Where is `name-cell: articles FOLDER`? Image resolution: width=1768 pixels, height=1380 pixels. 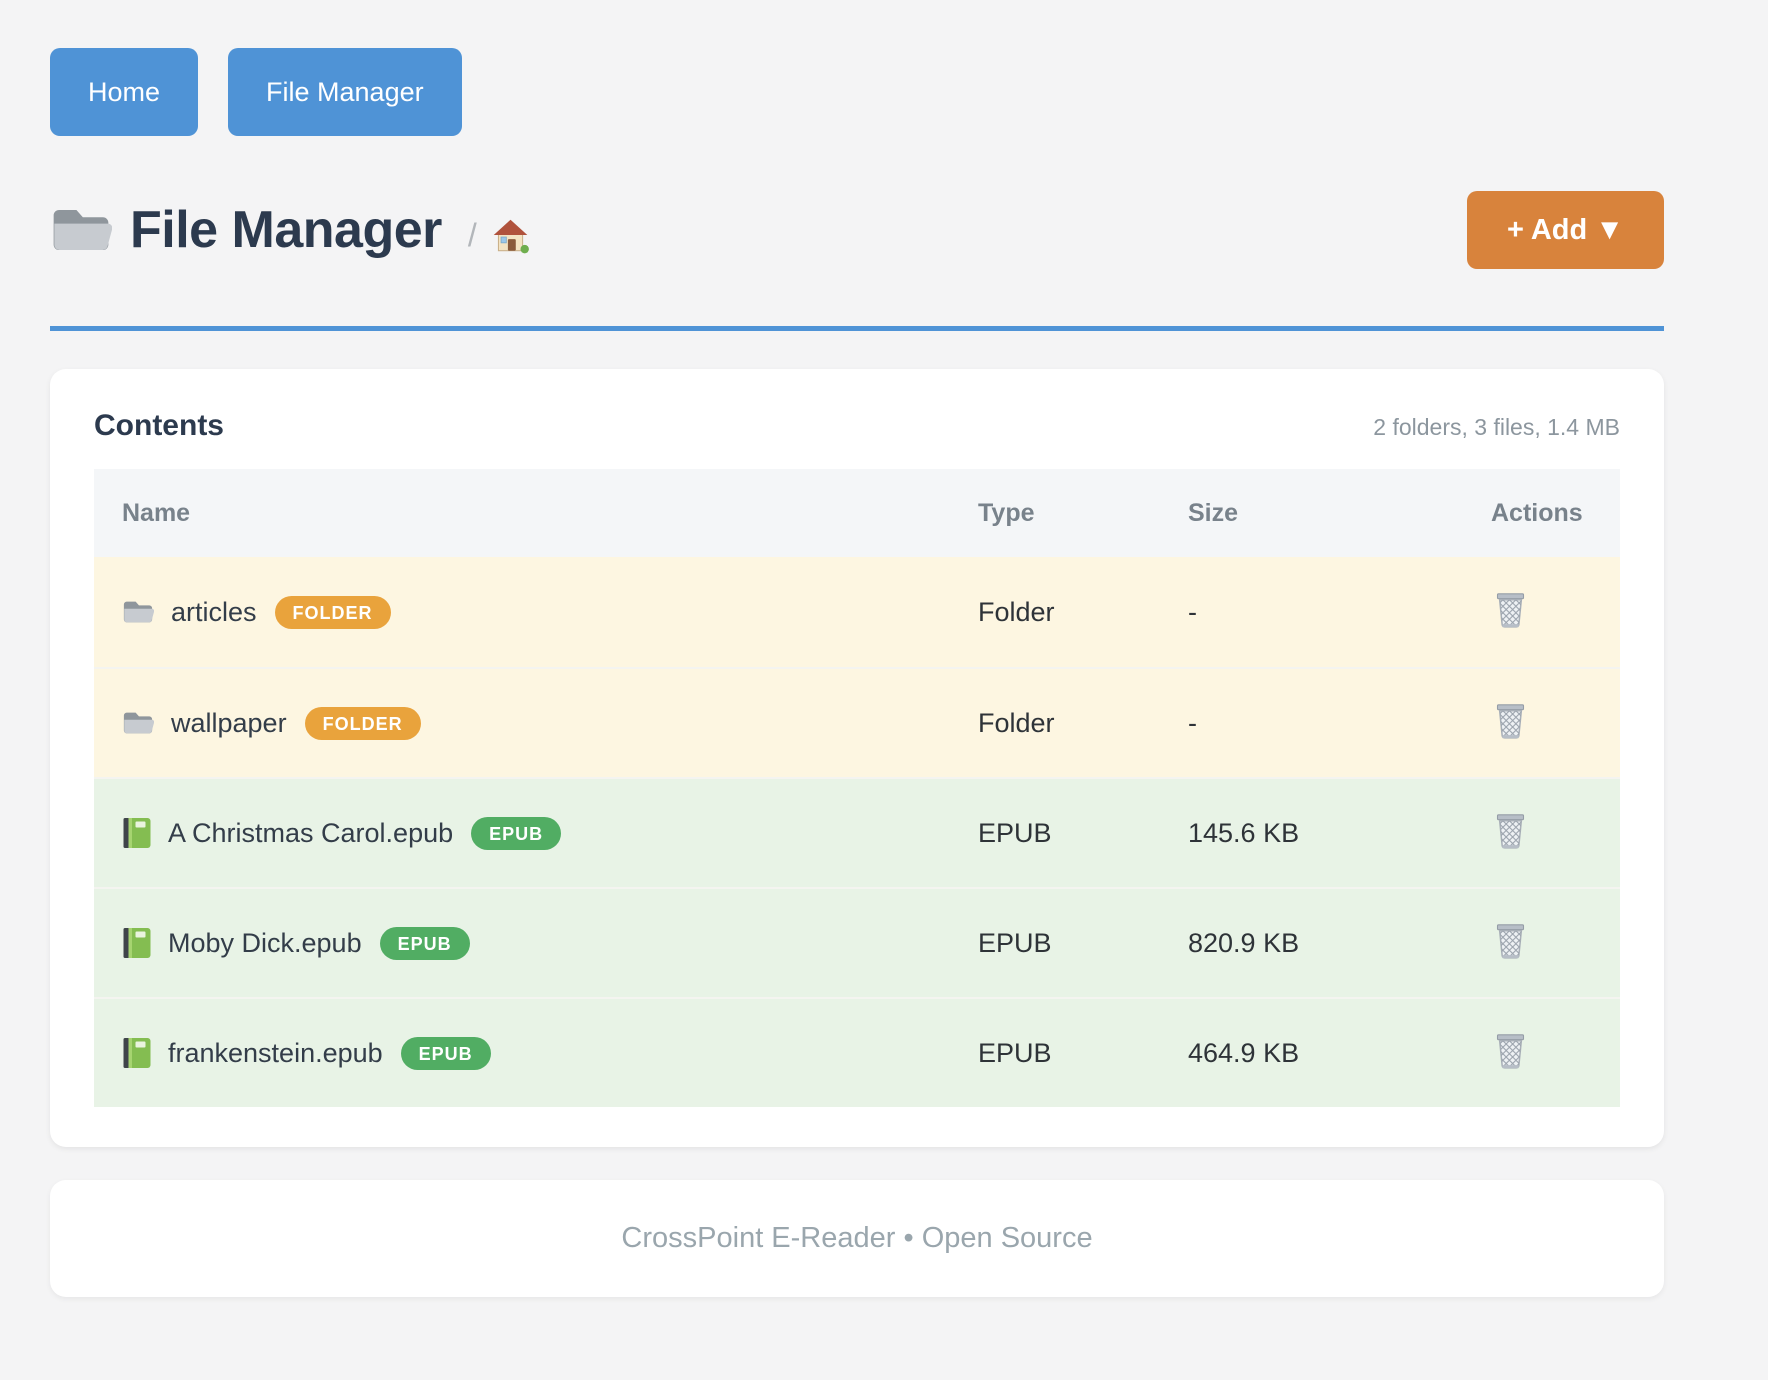 name-cell: articles FOLDER is located at coordinates (536, 612).